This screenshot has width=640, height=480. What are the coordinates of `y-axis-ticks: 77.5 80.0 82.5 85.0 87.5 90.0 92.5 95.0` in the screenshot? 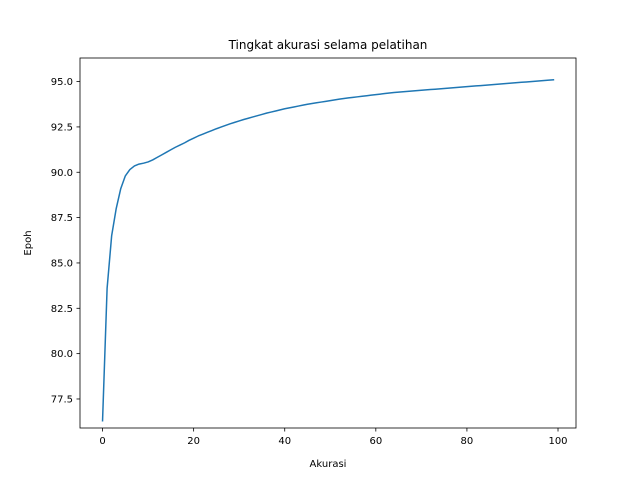 It's located at (65, 241).